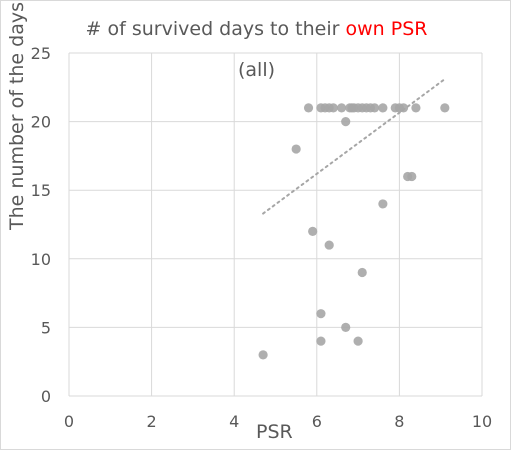 The width and height of the screenshot is (513, 452). Describe the element at coordinates (41, 122) in the screenshot. I see `y-tick-label: 20` at that location.